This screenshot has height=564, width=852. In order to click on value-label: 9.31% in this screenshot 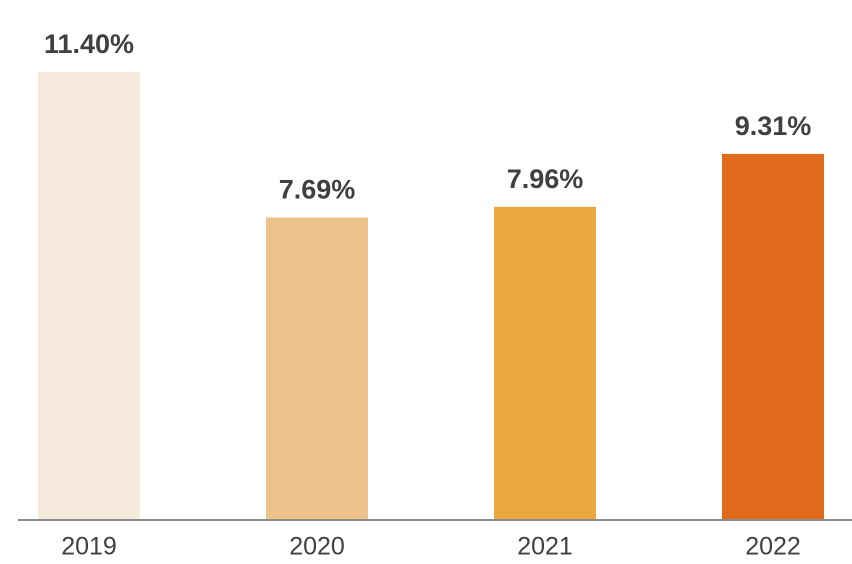, I will do `click(773, 126)`.